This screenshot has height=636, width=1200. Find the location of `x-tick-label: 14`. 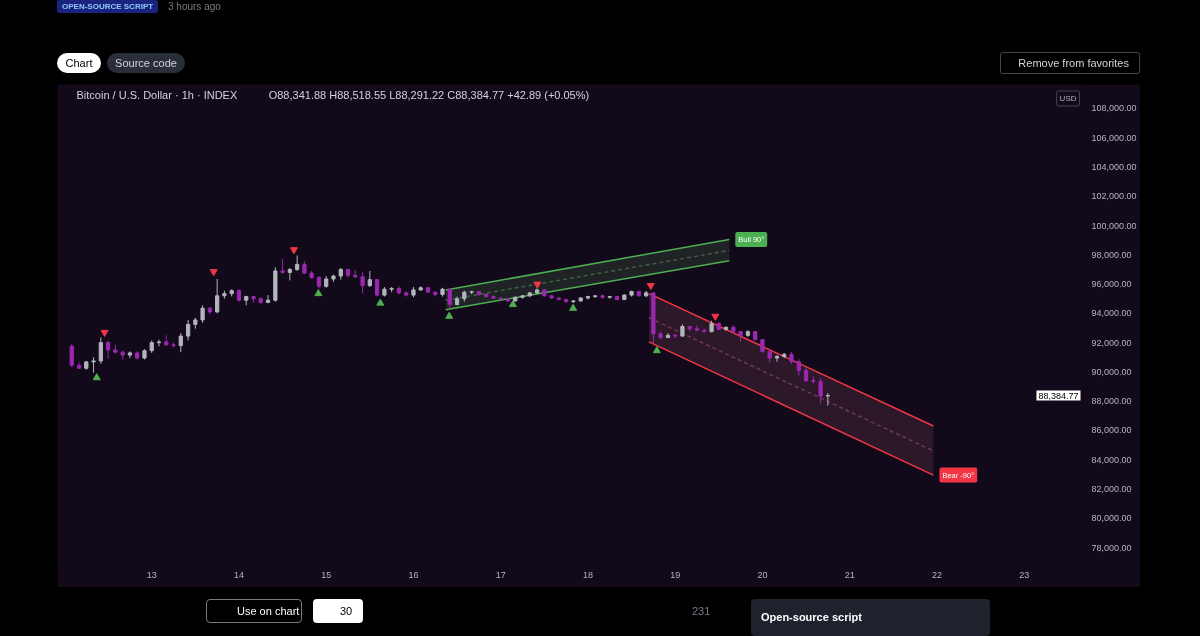

x-tick-label: 14 is located at coordinates (238, 574).